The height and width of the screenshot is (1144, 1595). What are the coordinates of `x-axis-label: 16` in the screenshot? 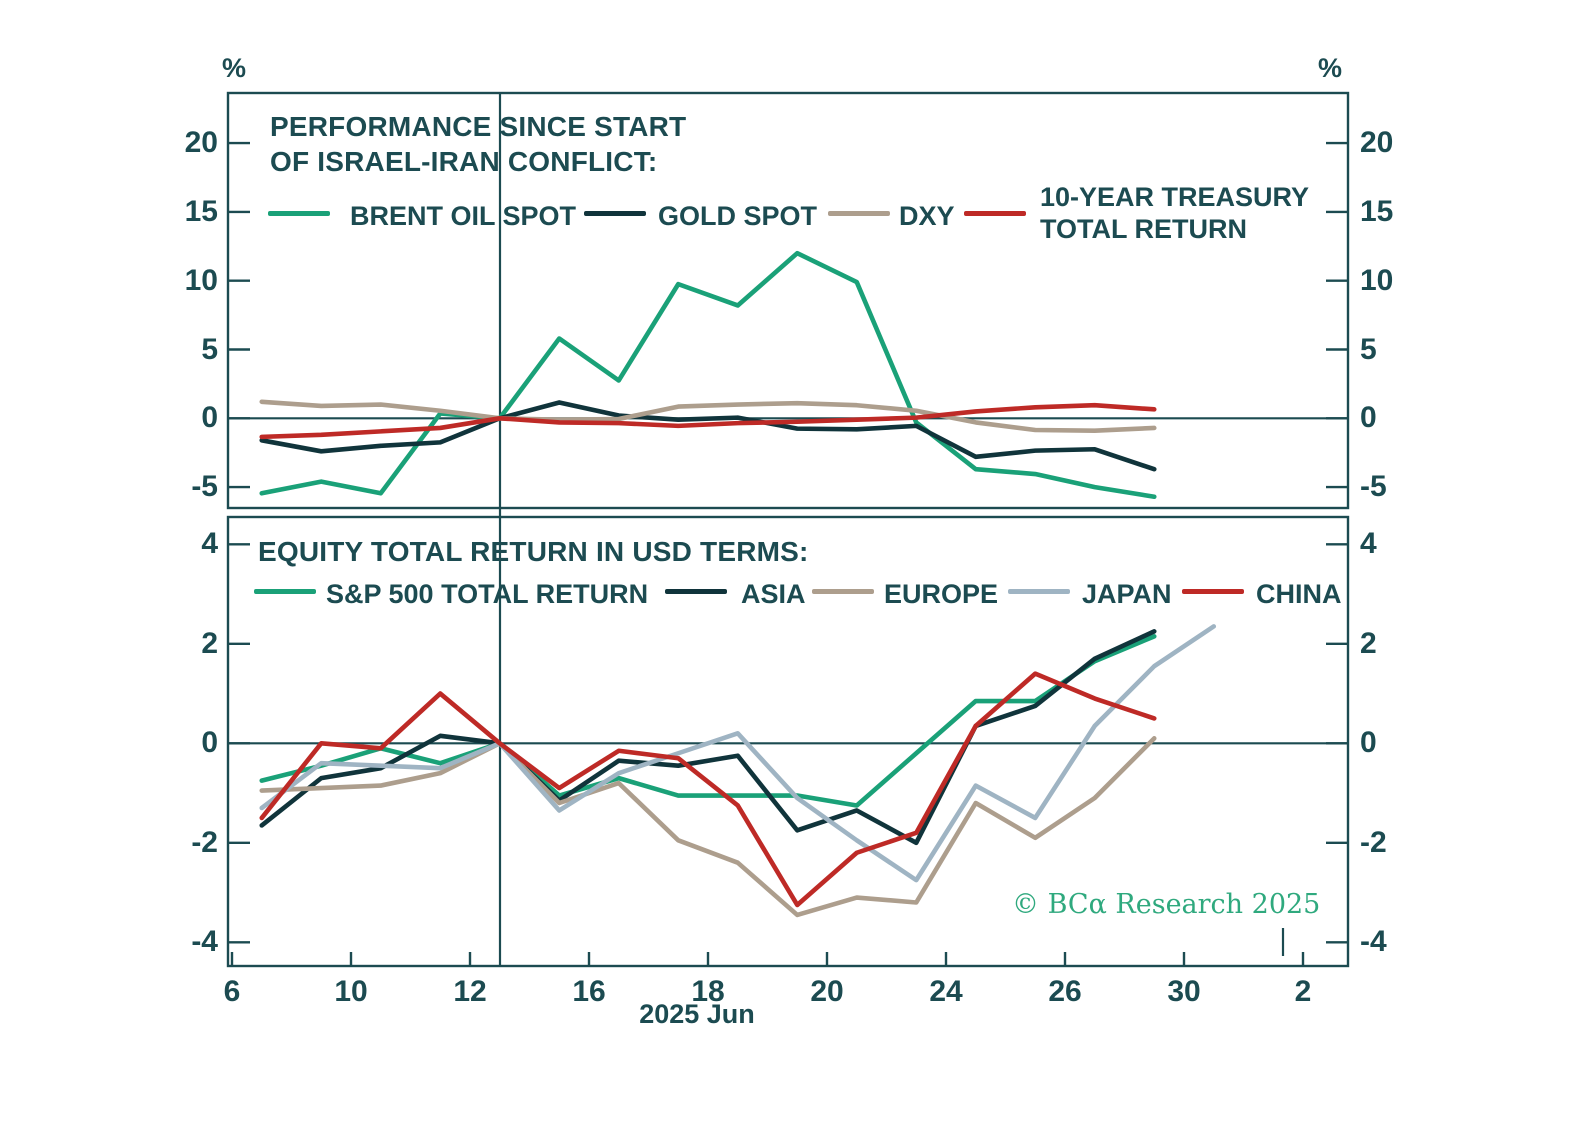 It's located at (589, 991).